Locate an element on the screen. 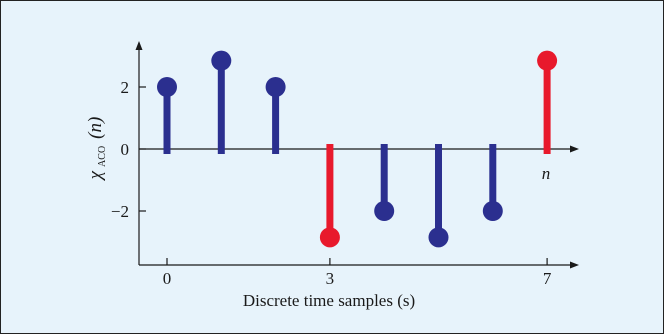  y-tick-labels: 2 0 −2 is located at coordinates (120, 149).